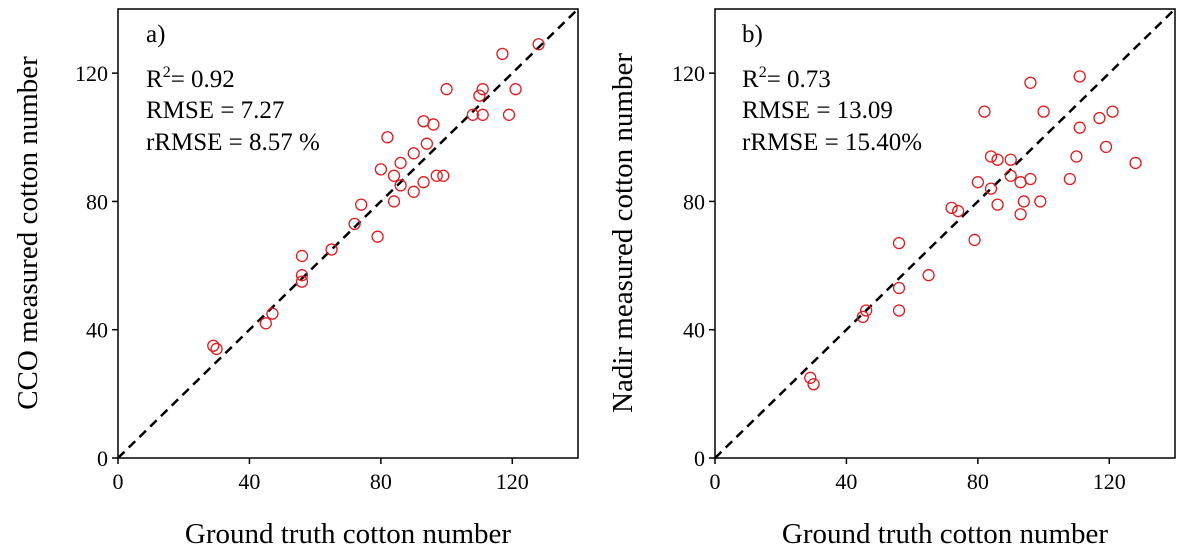 Image resolution: width=1182 pixels, height=550 pixels. What do you see at coordinates (348, 534) in the screenshot?
I see `panel-a-x-axis-label: Ground truth cotton number` at bounding box center [348, 534].